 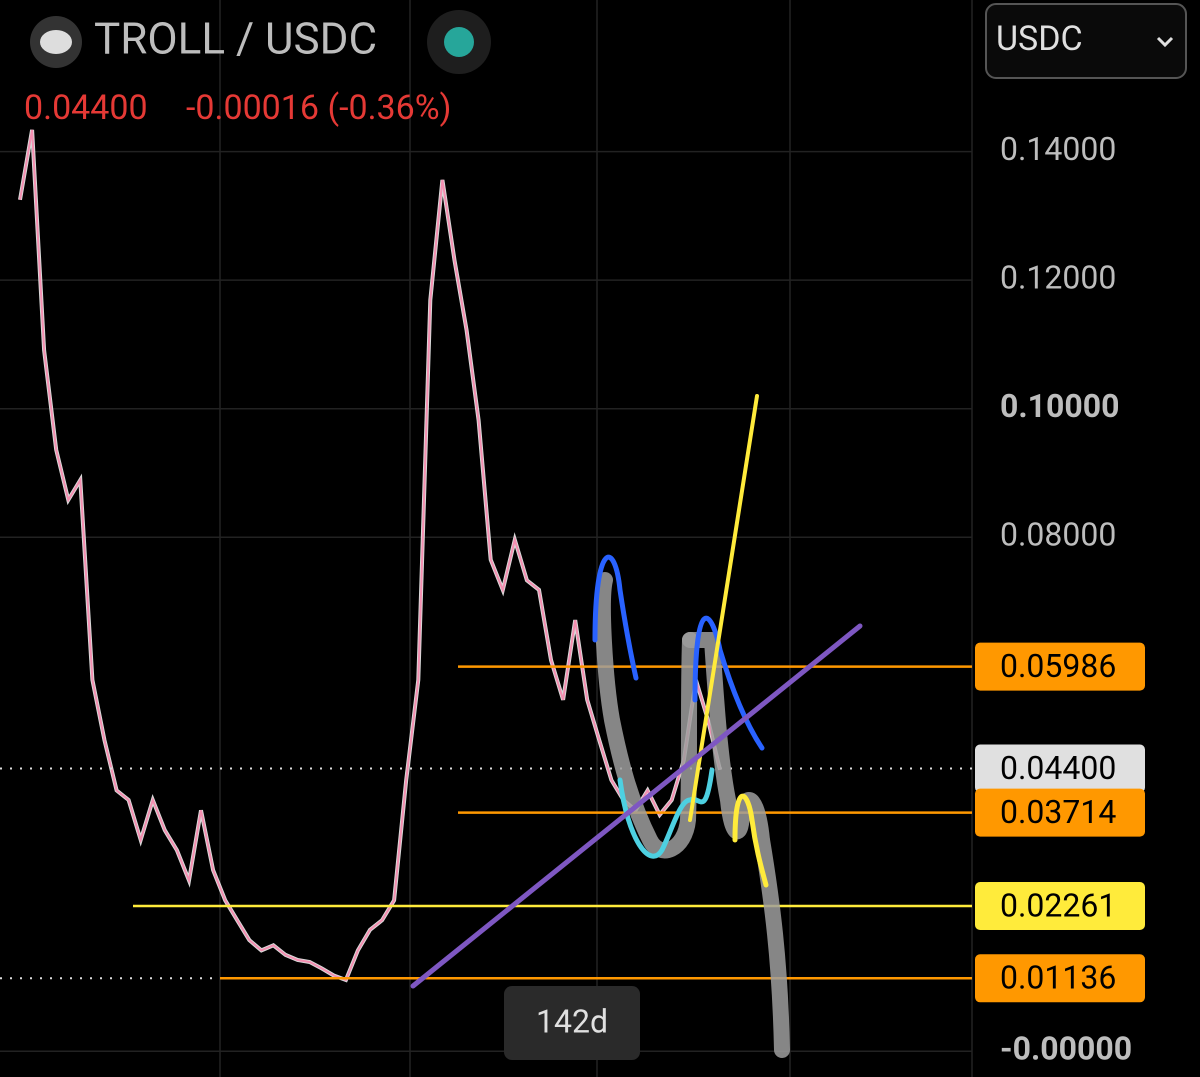 I want to click on trend-line, so click(x=636, y=806).